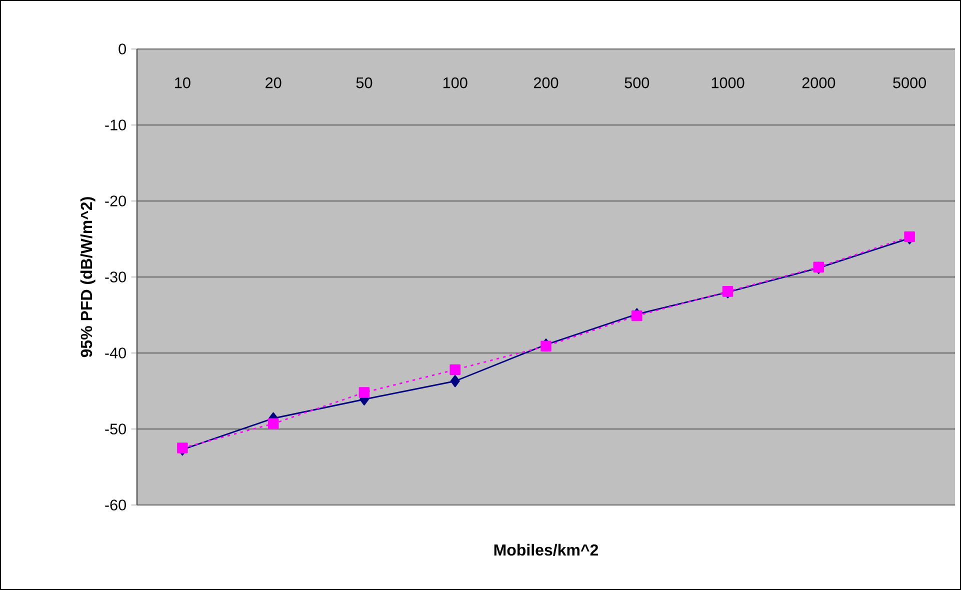 The width and height of the screenshot is (961, 590). What do you see at coordinates (546, 82) in the screenshot?
I see `x-tick-label: 200` at bounding box center [546, 82].